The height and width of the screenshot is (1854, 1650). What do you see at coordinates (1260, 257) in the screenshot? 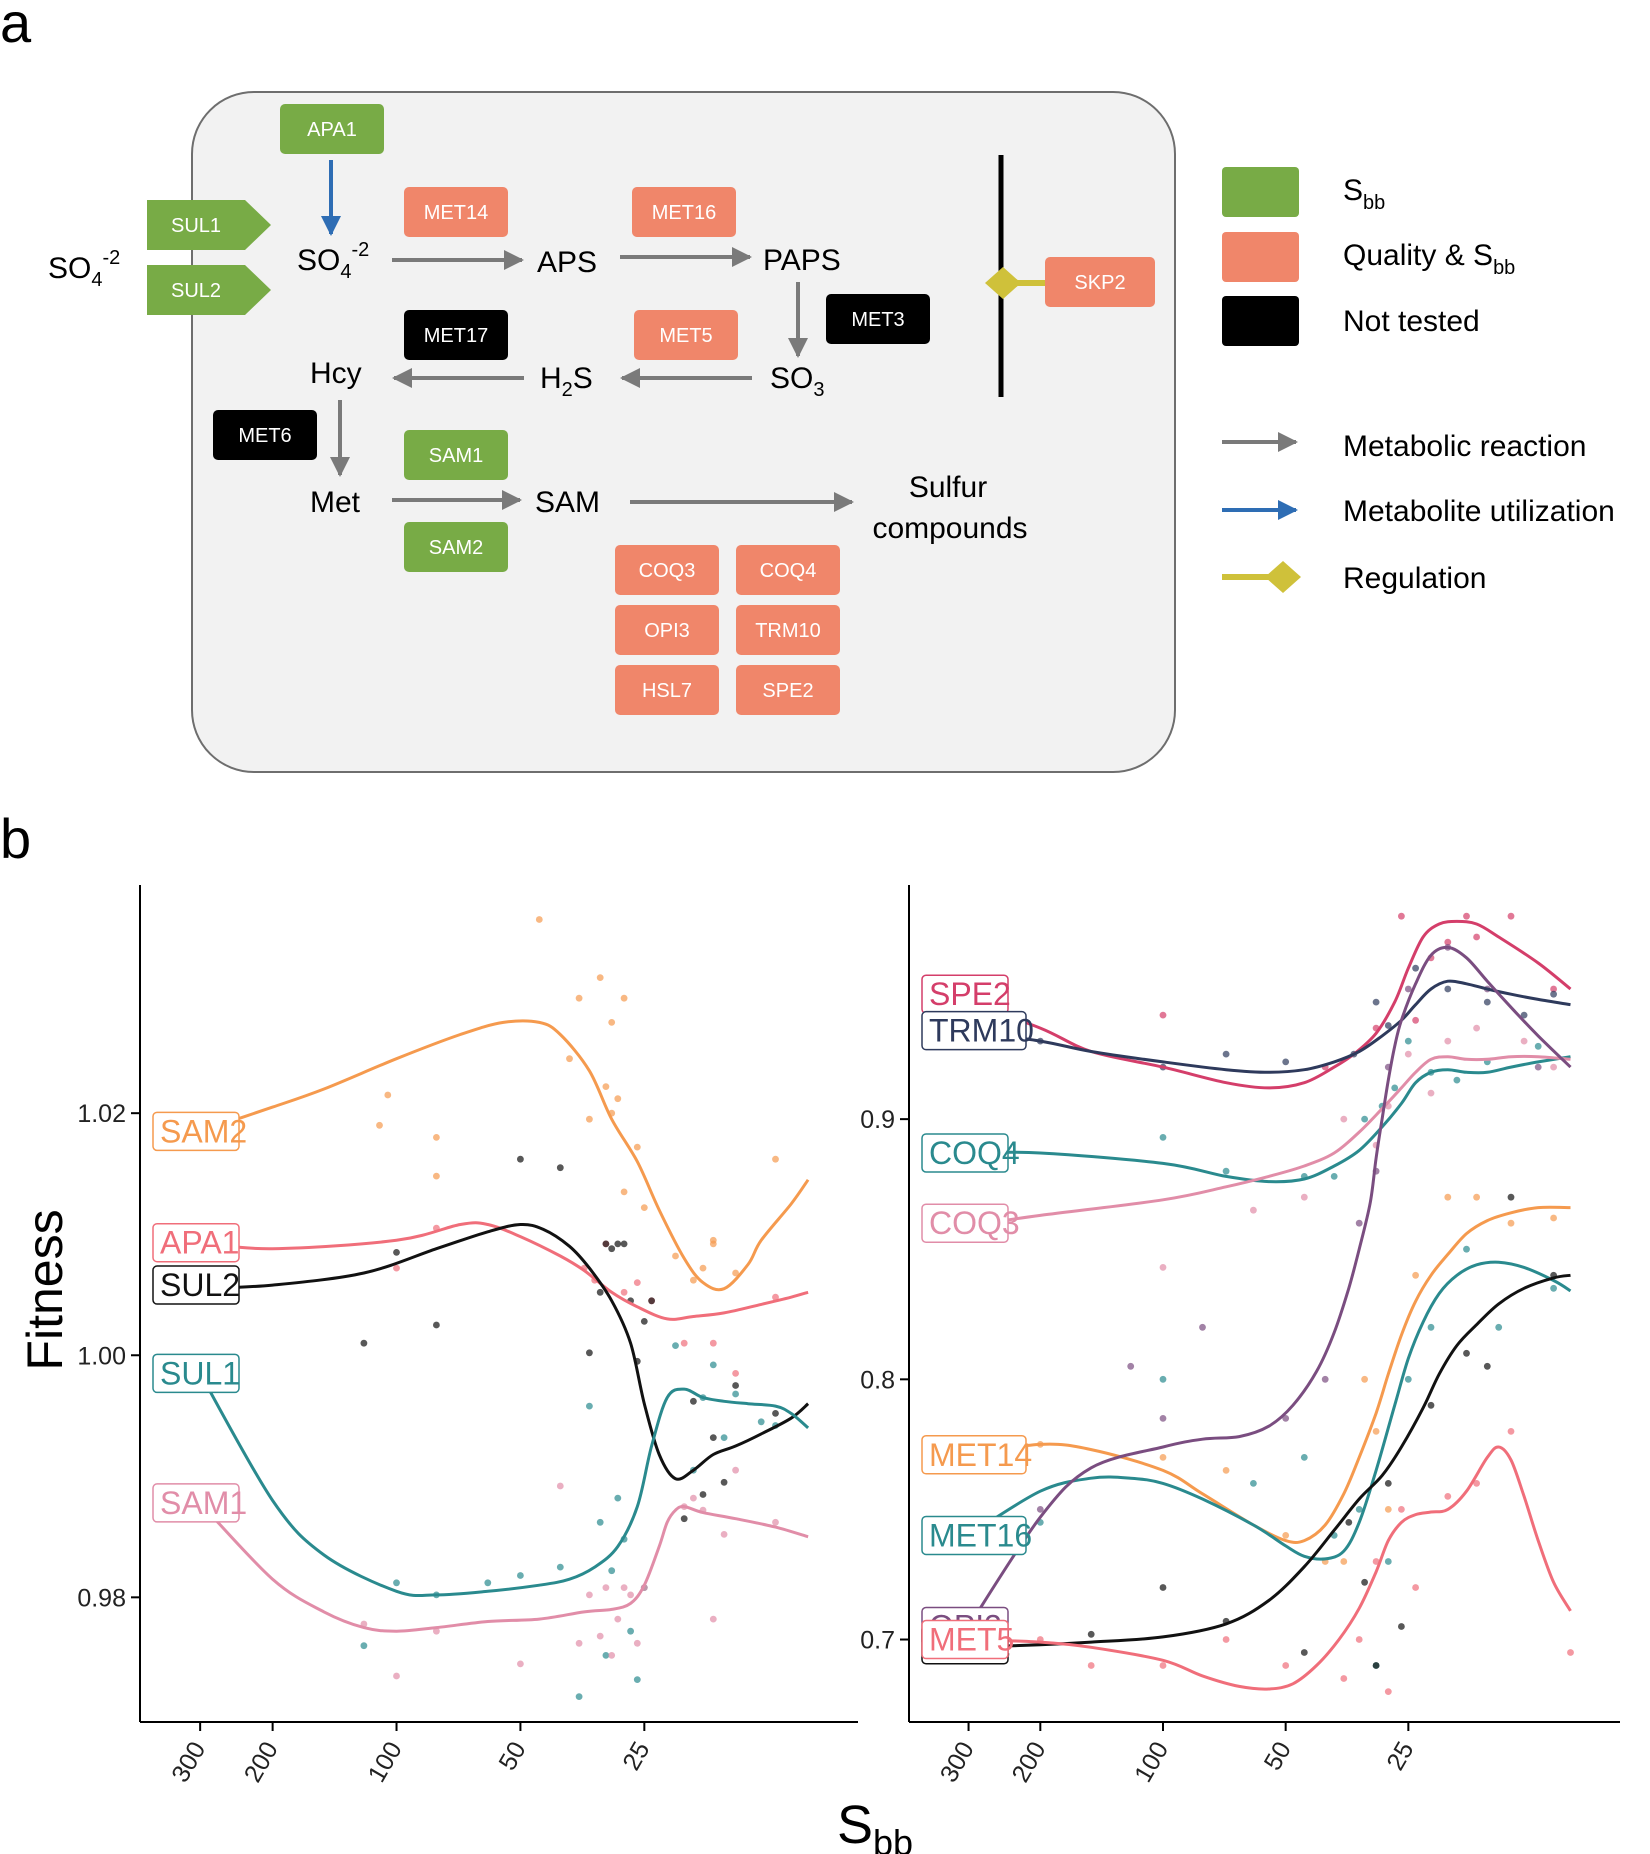
I see `legend-swatch-quality` at bounding box center [1260, 257].